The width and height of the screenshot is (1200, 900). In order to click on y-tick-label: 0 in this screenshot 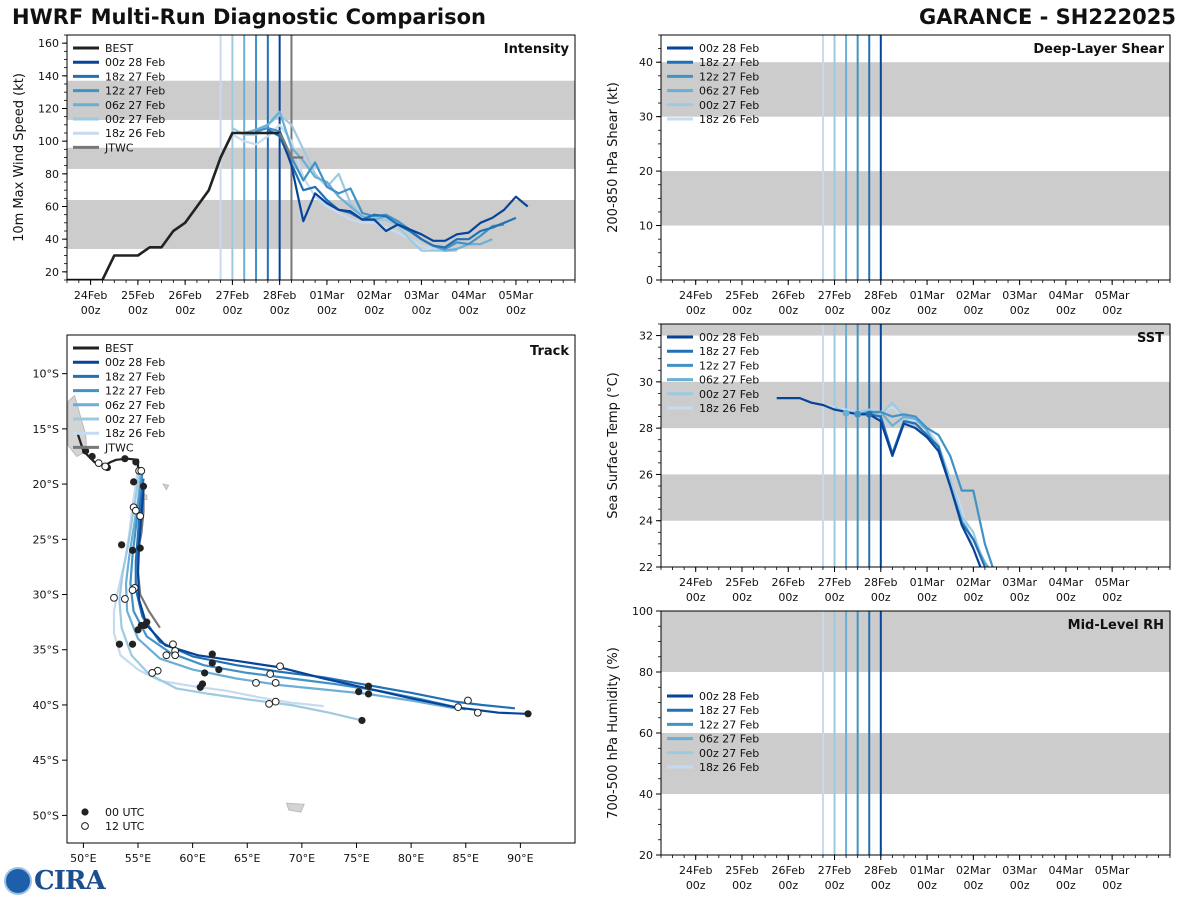, I will do `click(649, 280)`.